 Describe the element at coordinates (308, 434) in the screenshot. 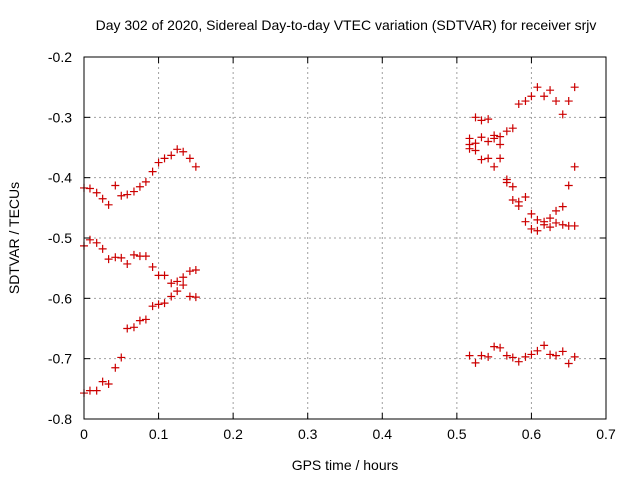

I see `x-tick-label: 0.3` at that location.